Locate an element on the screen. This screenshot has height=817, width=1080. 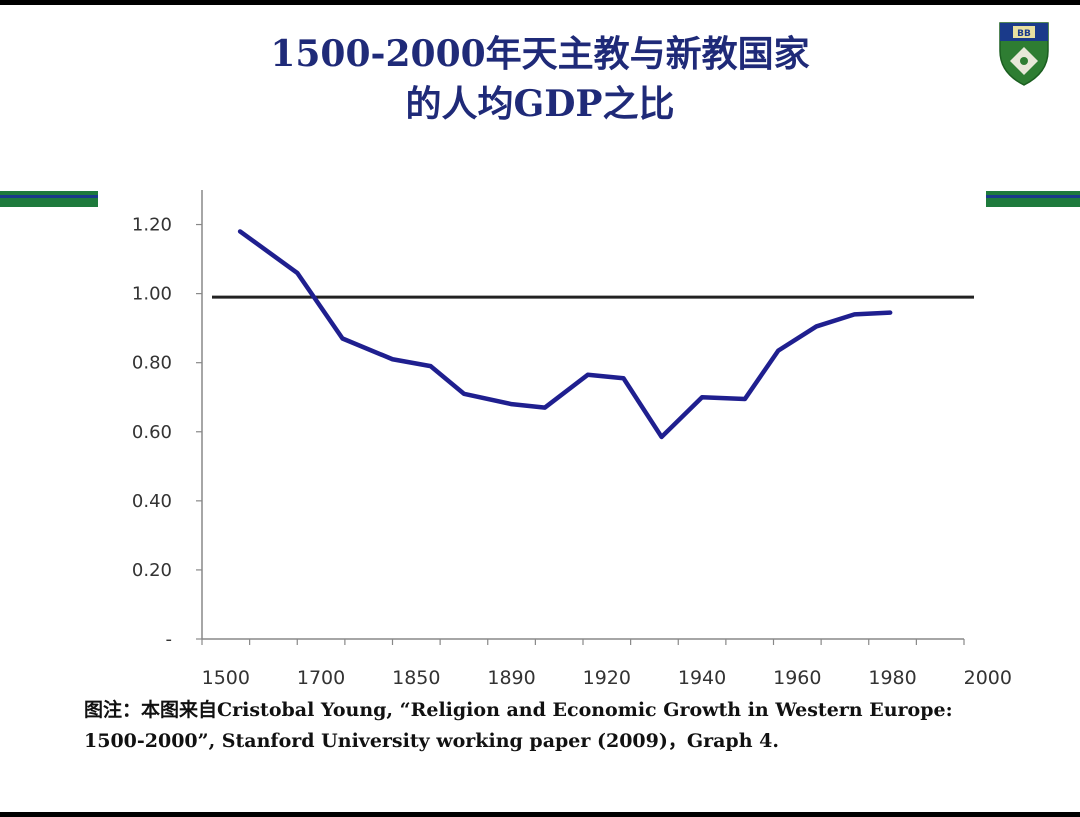
x-axis-ticks: 1500 1700 1850 1890 1920 1940 1960 1980 2000 is located at coordinates (606, 664).